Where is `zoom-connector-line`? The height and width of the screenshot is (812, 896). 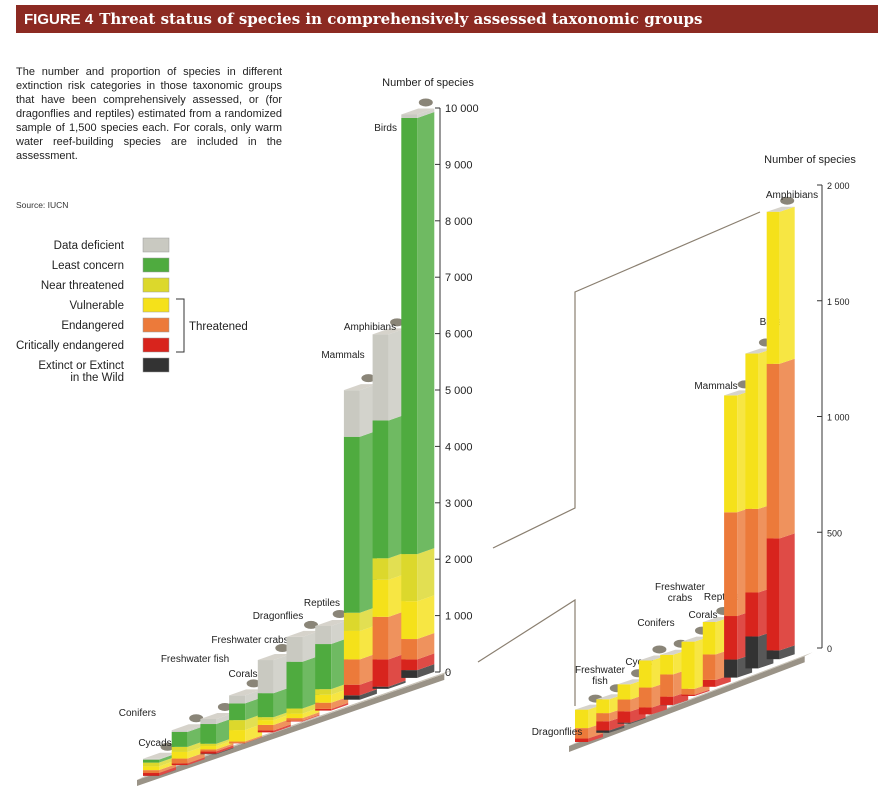 zoom-connector-line is located at coordinates (626, 380).